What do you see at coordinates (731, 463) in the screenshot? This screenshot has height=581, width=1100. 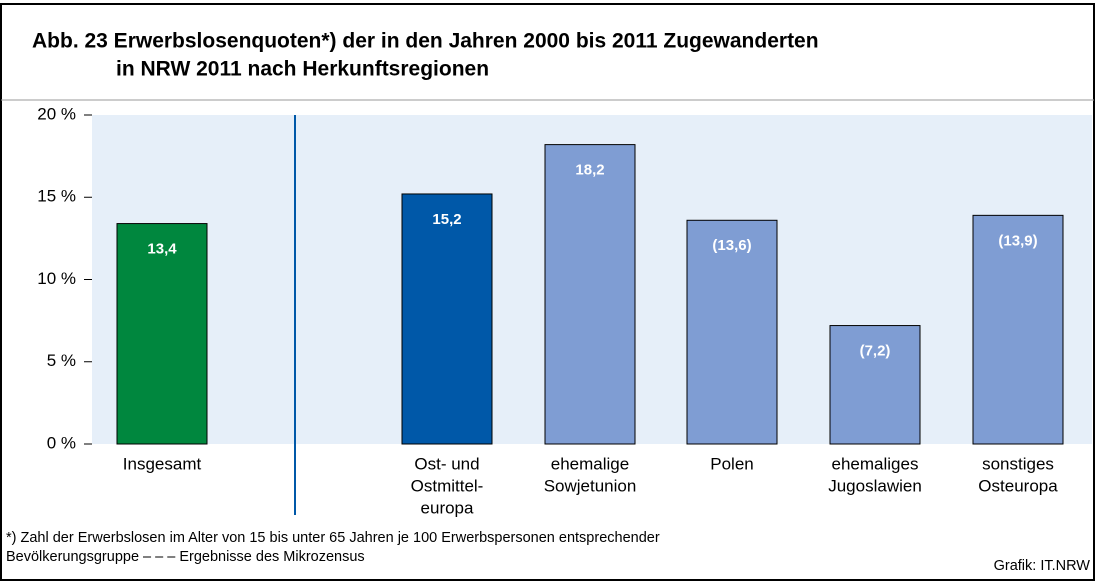 I see `x-tick-label: Polen` at bounding box center [731, 463].